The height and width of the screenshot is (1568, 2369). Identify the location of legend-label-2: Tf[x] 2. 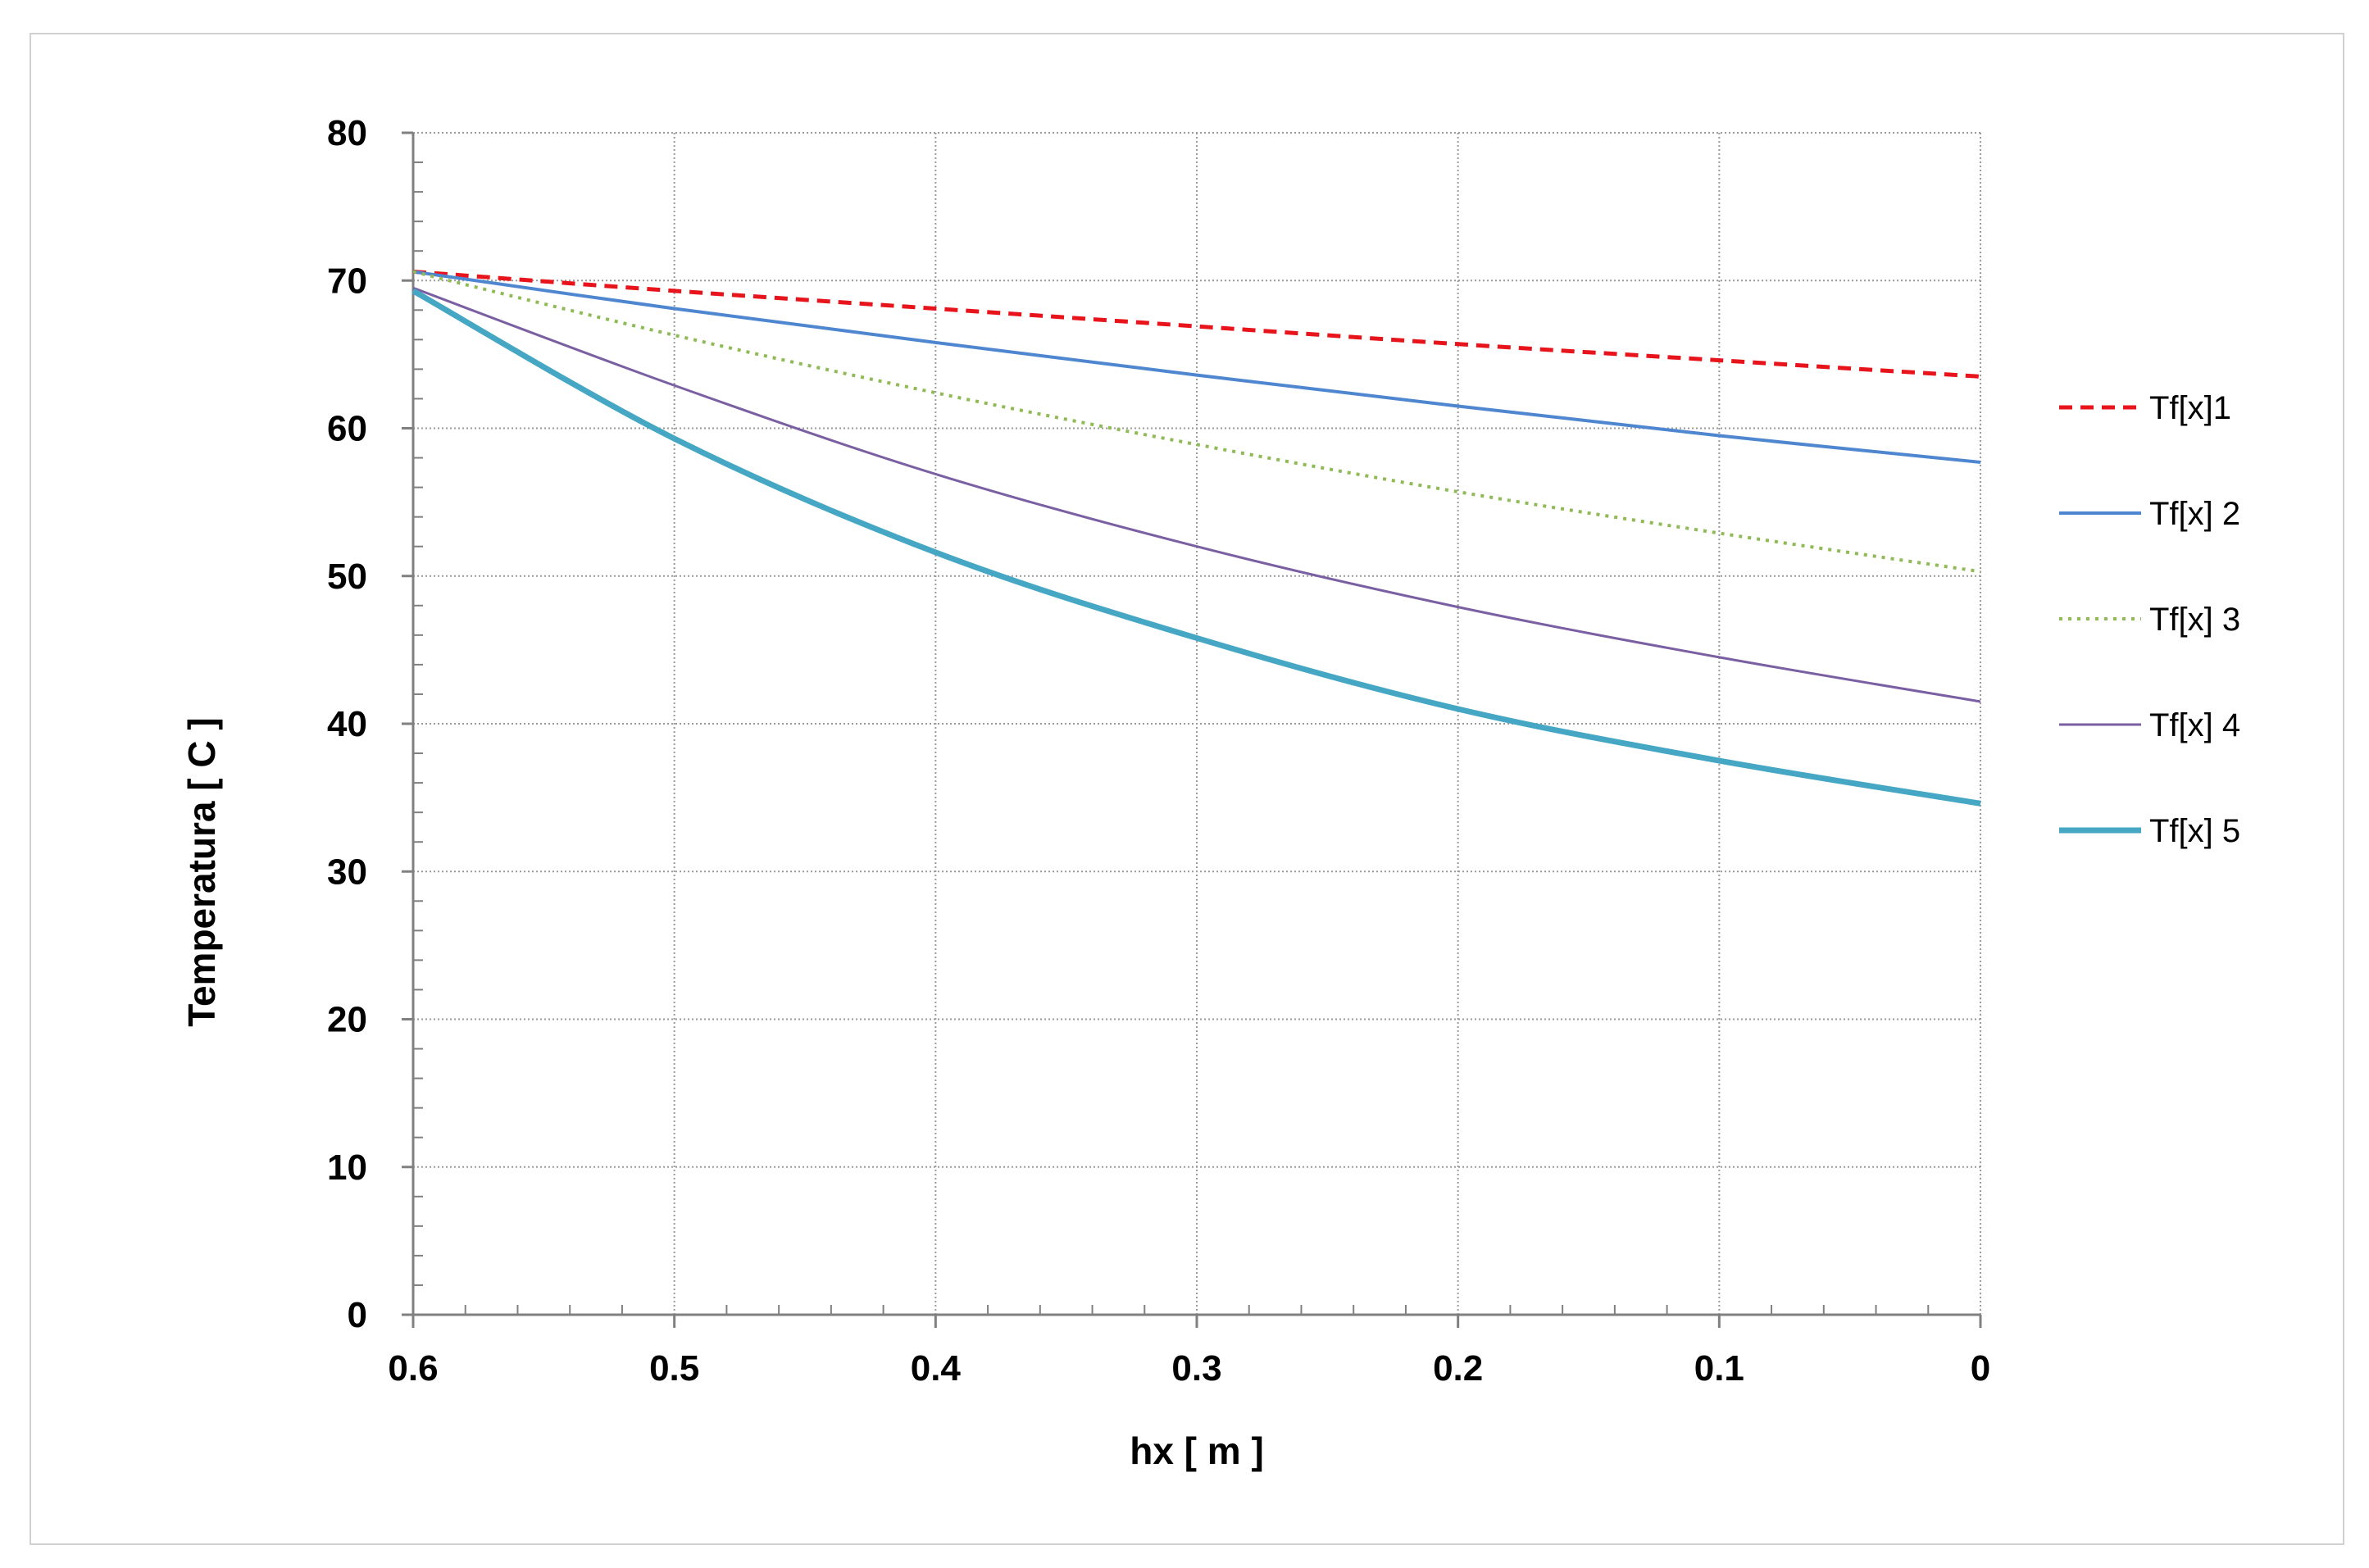
(2194, 514).